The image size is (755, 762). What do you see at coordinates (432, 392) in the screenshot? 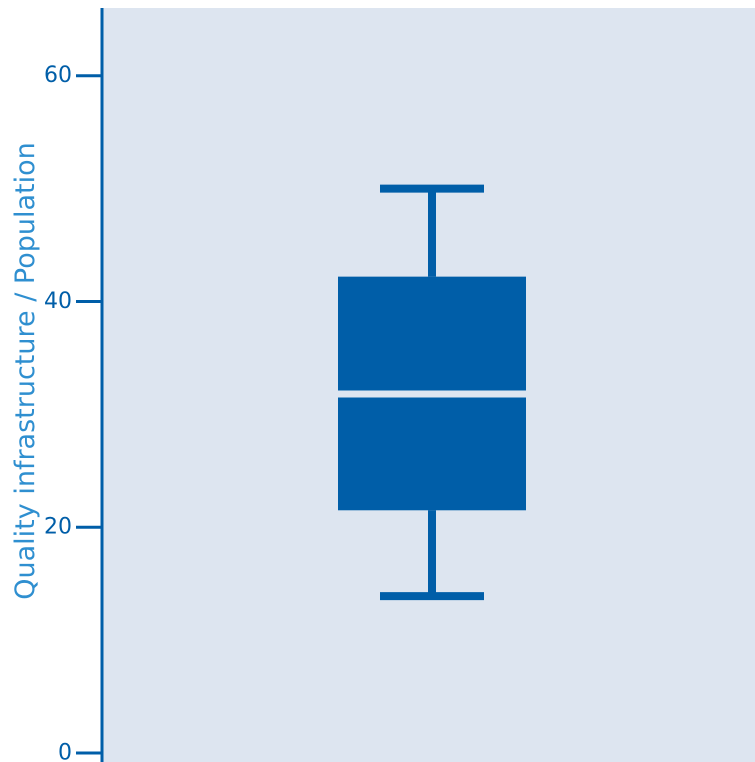
I see `box-plot-series` at bounding box center [432, 392].